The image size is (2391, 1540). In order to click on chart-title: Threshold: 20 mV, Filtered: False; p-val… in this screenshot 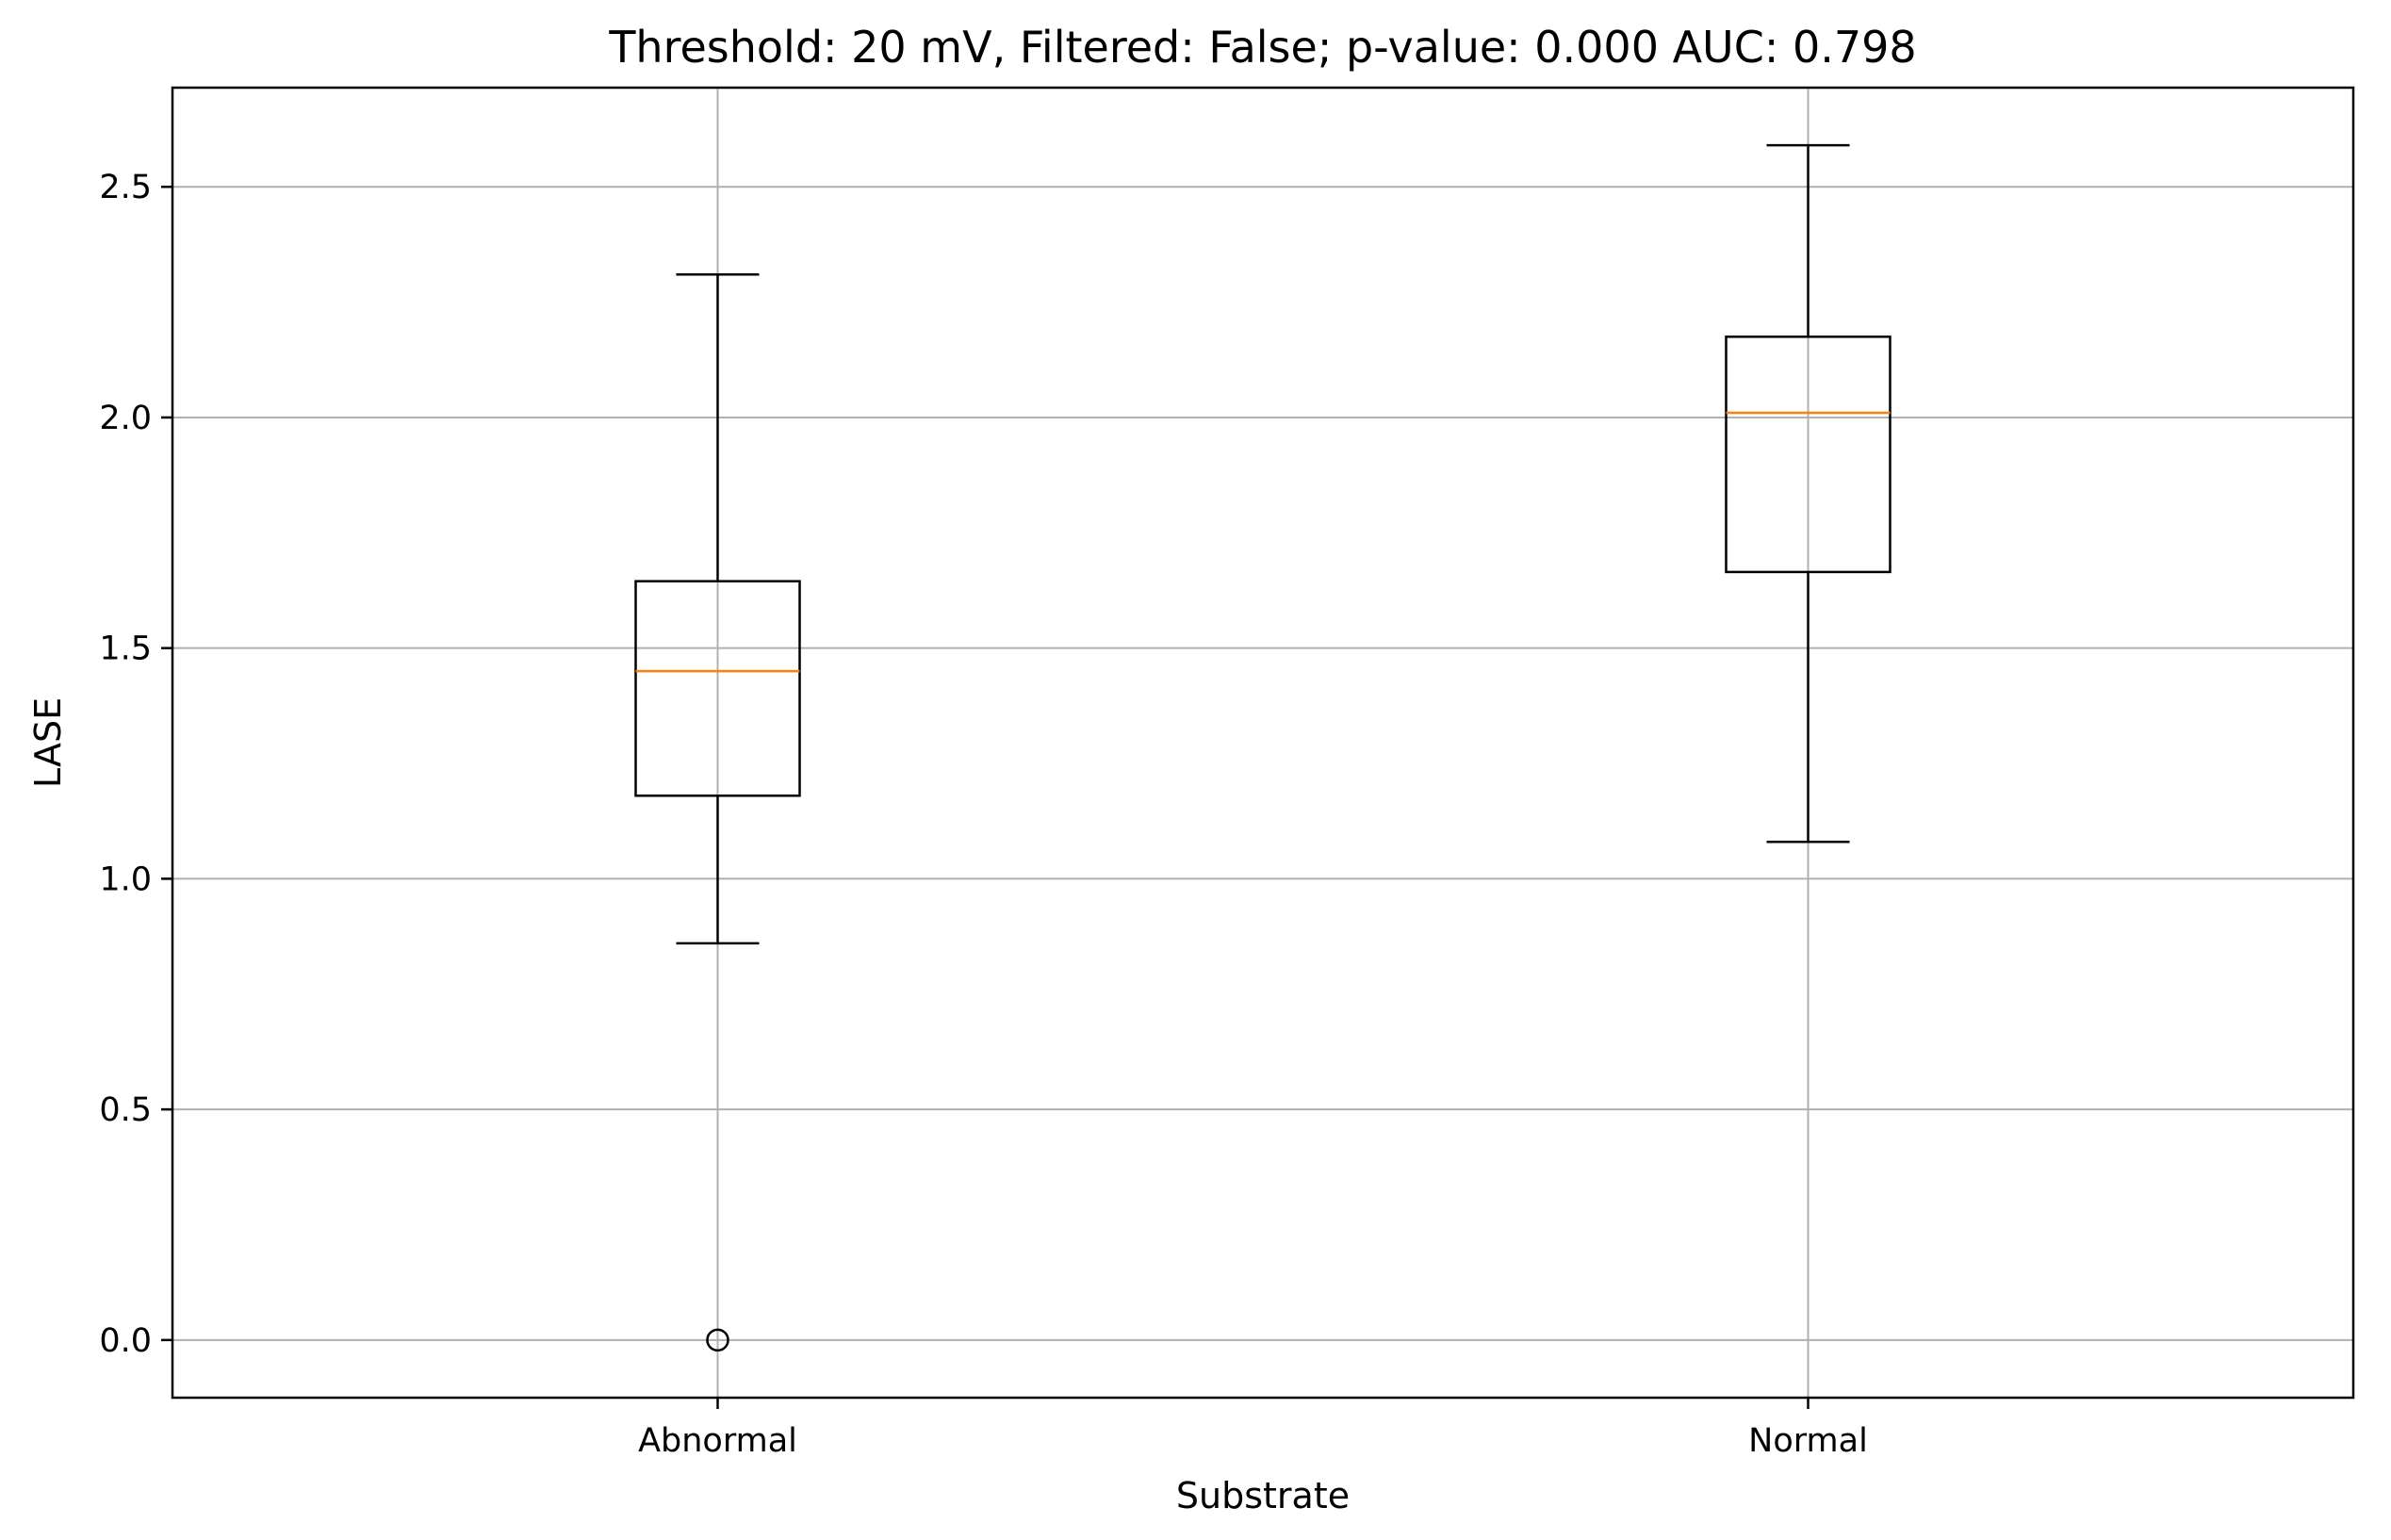, I will do `click(1262, 47)`.